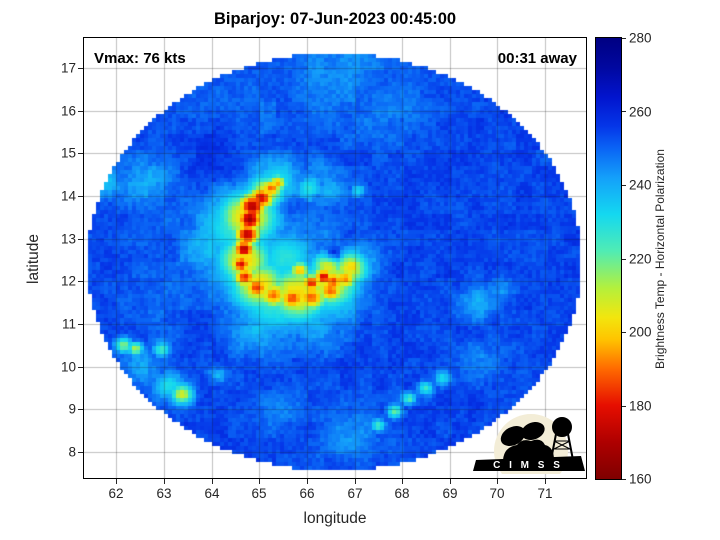 The height and width of the screenshot is (540, 720). What do you see at coordinates (545, 493) in the screenshot?
I see `x-tick-label: 71` at bounding box center [545, 493].